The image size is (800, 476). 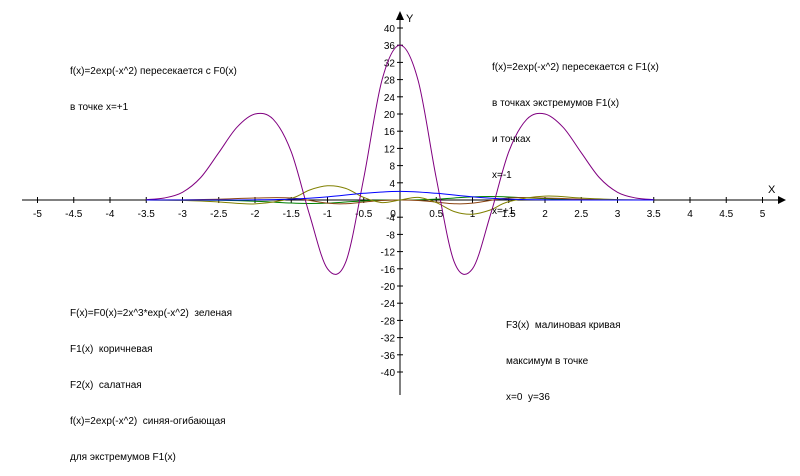 What do you see at coordinates (110, 214) in the screenshot?
I see `x-tick-label: -4` at bounding box center [110, 214].